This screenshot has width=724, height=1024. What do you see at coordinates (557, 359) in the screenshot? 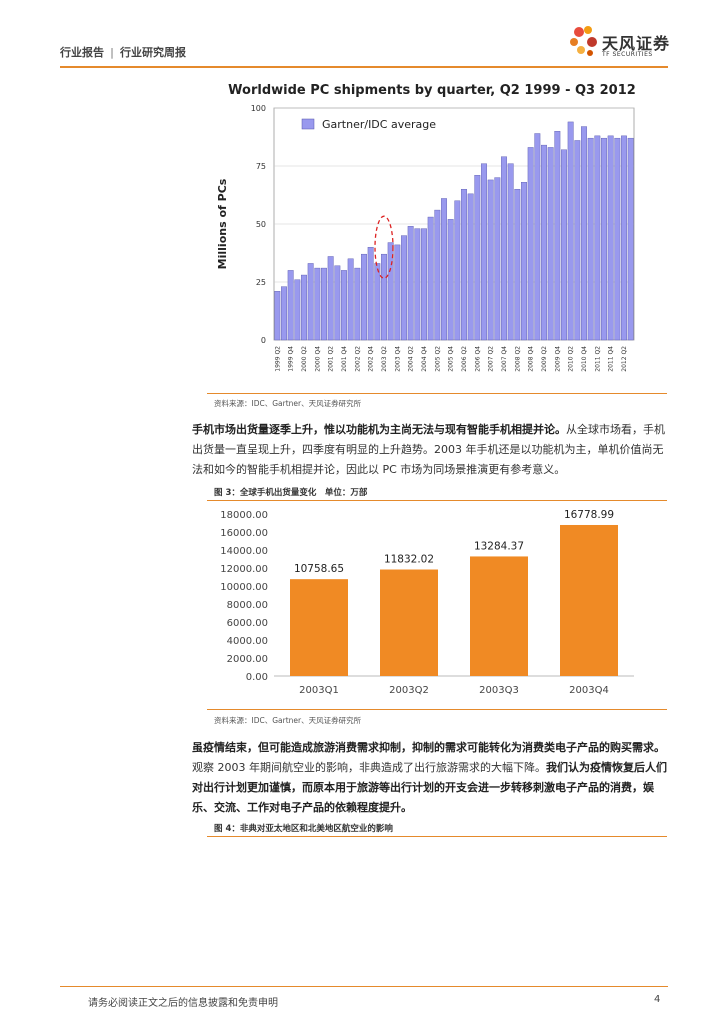
I see `x-tick-label: 2009 Q4` at bounding box center [557, 359].